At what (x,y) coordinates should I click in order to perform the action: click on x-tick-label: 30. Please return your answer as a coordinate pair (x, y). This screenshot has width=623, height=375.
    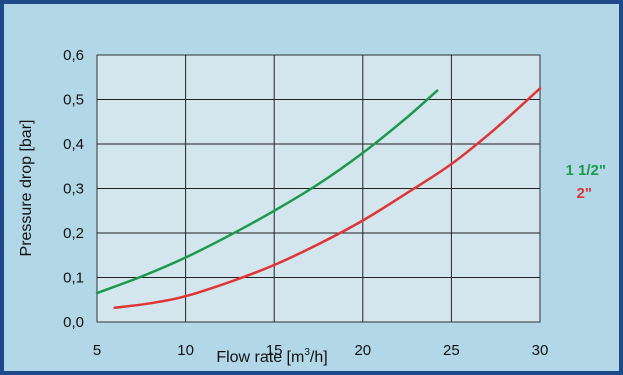
    Looking at the image, I should click on (540, 350).